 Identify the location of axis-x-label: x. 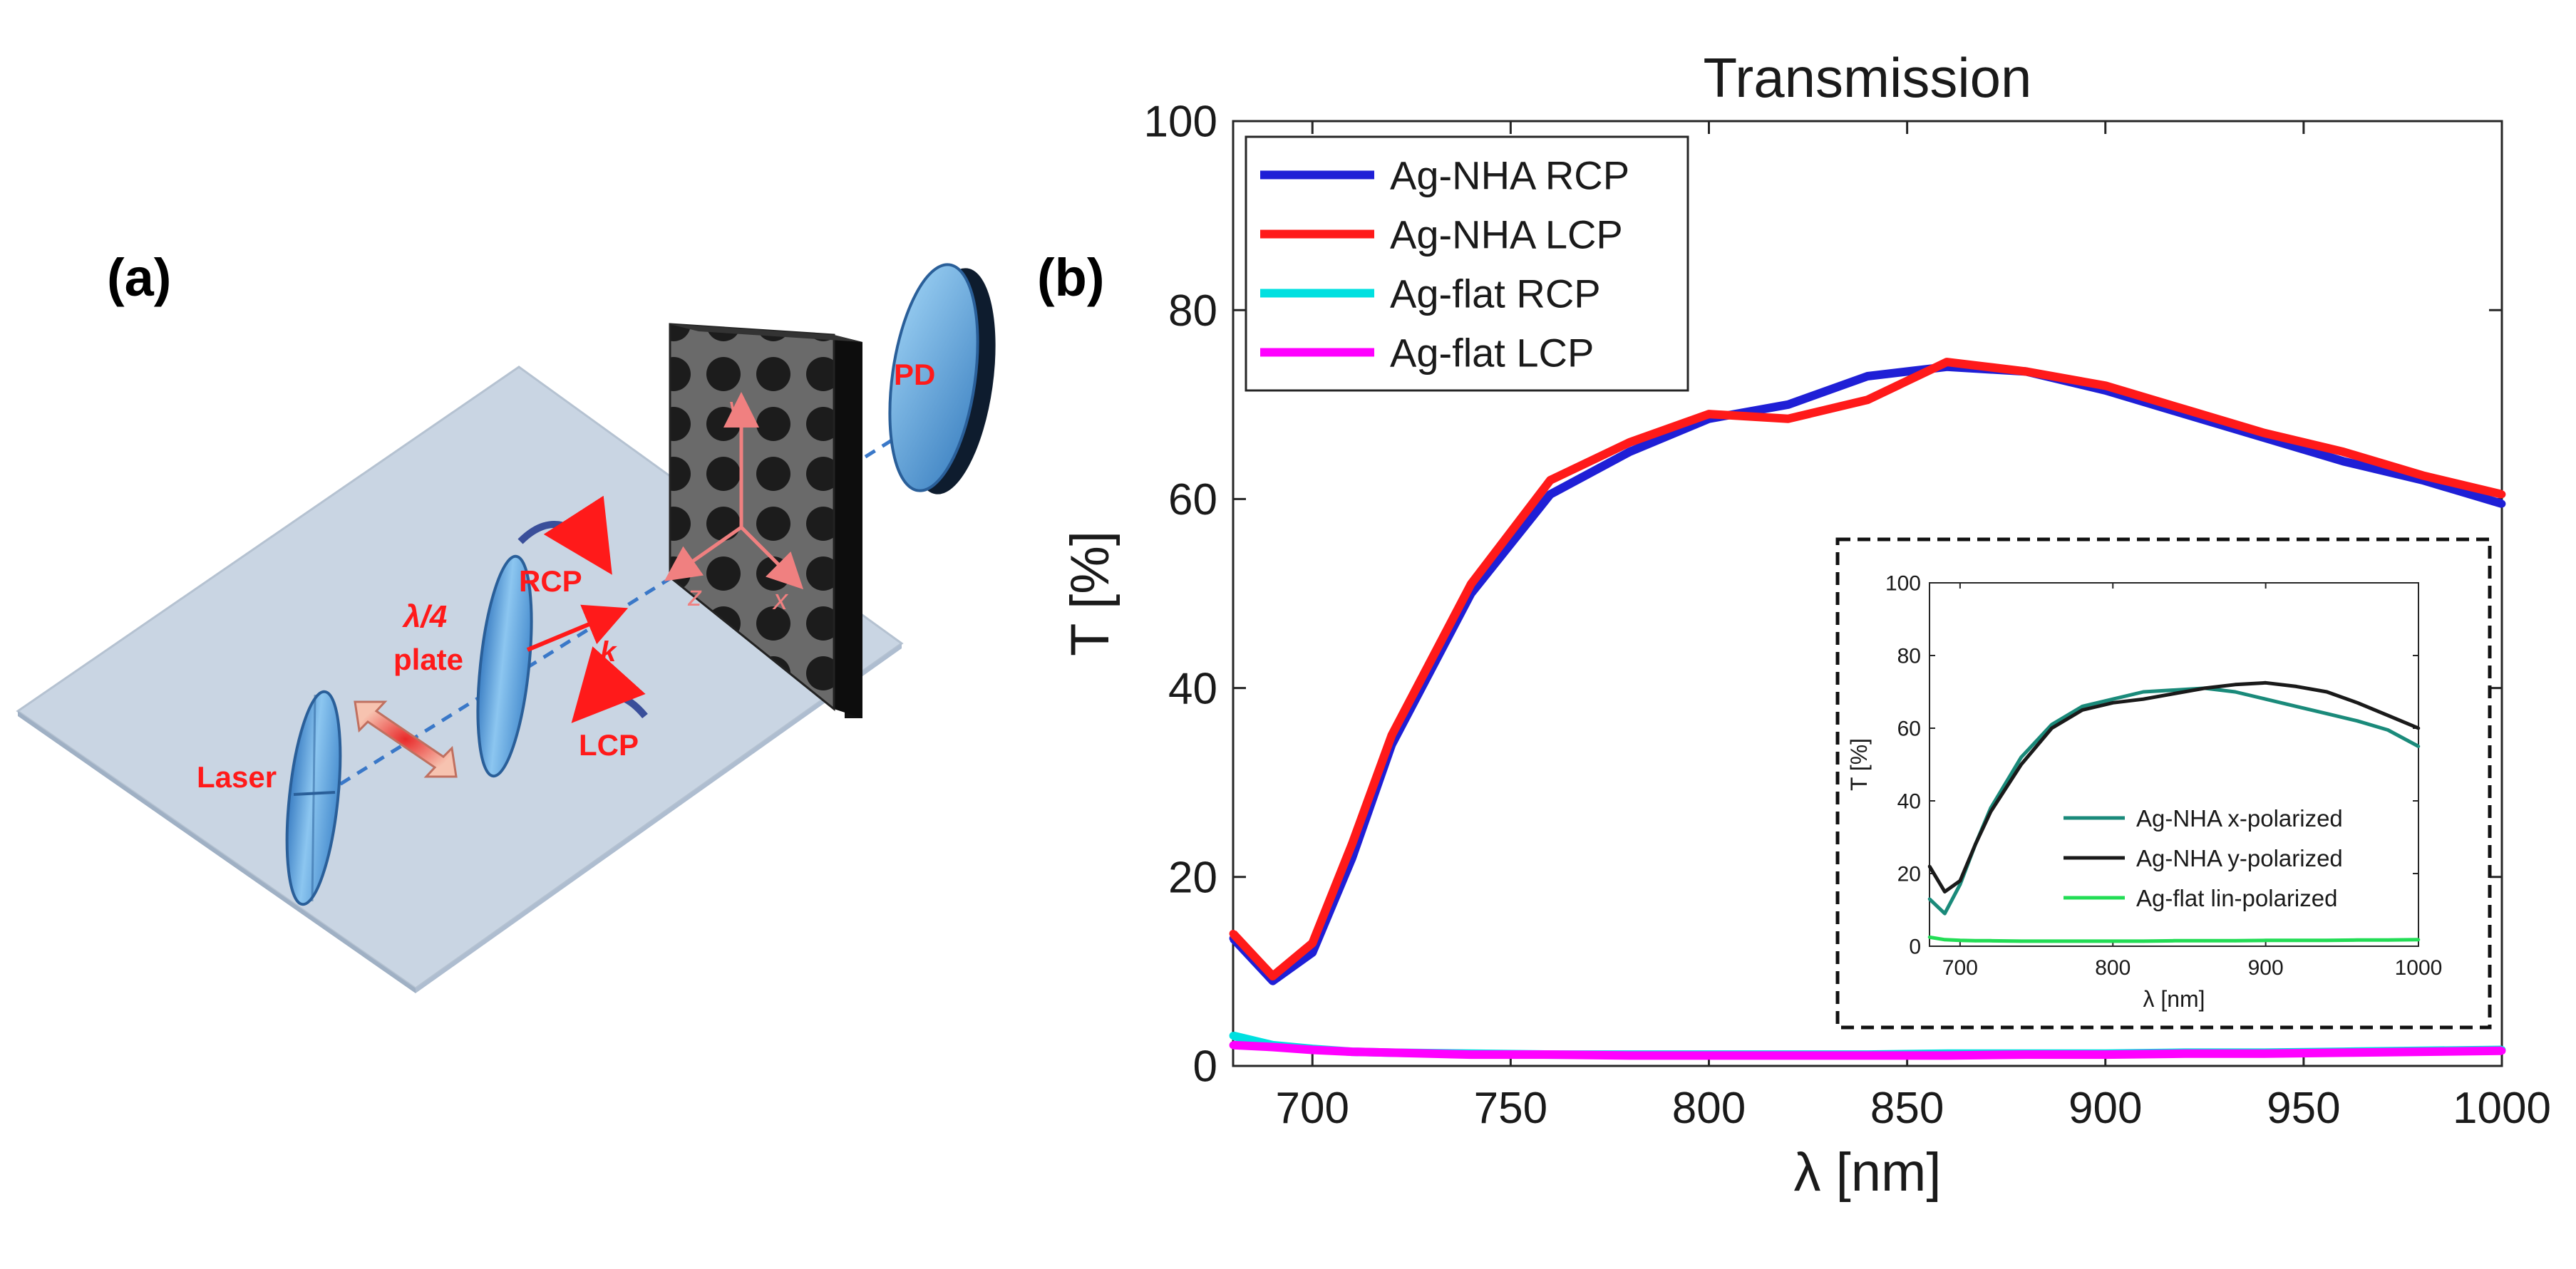
(780, 600).